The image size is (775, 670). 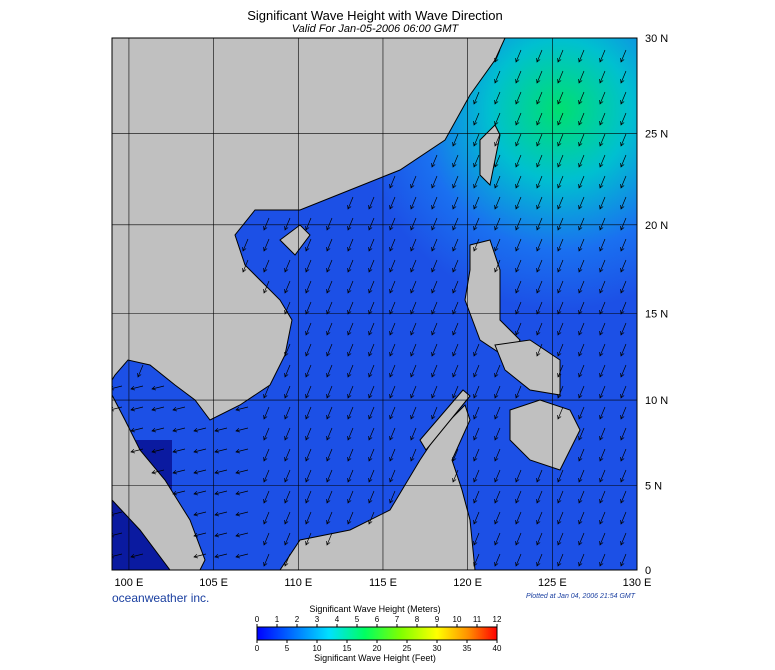 I want to click on meters-tick-label: 8, so click(x=417, y=619).